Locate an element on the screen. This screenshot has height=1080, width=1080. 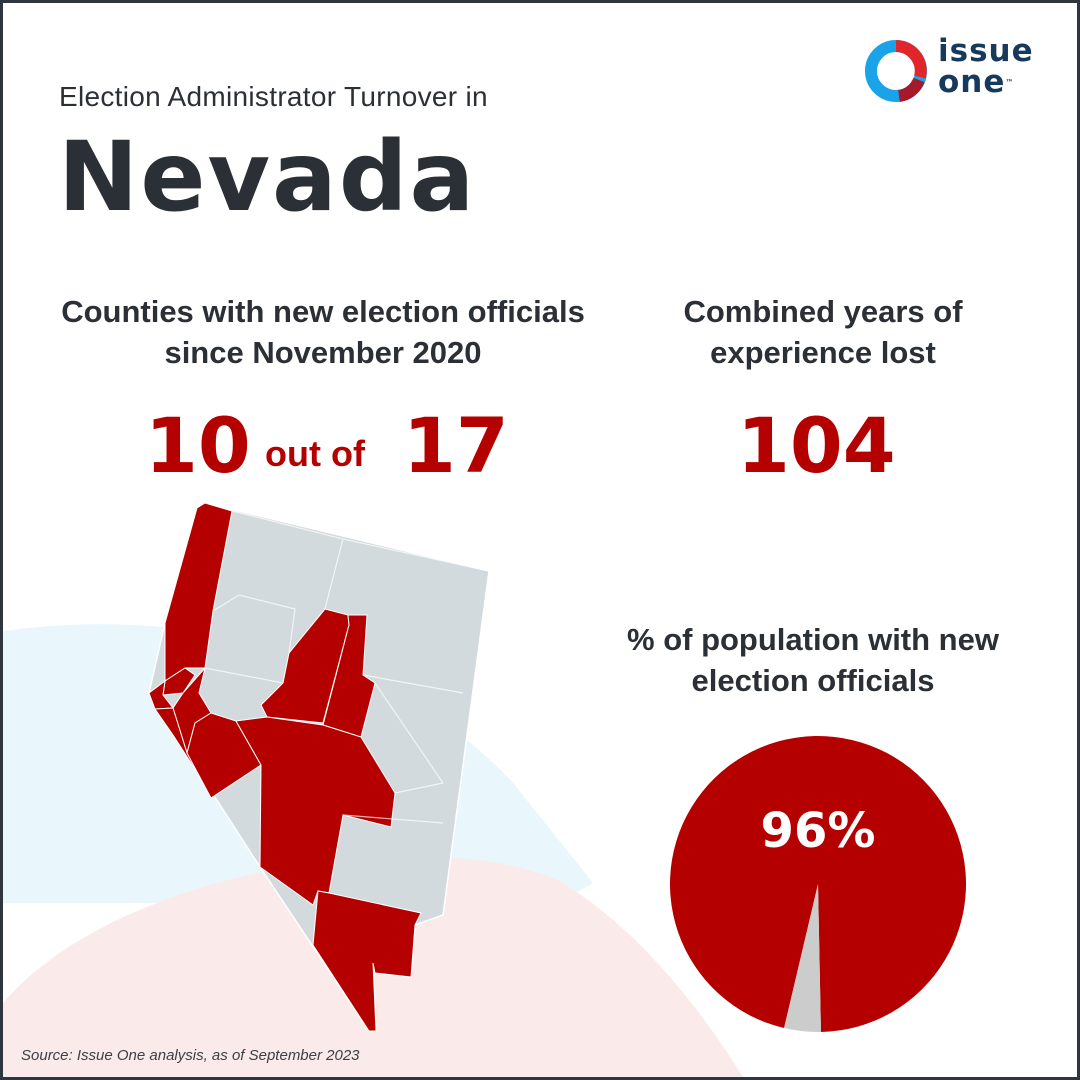
logo-line-2-text: one is located at coordinates (972, 82).